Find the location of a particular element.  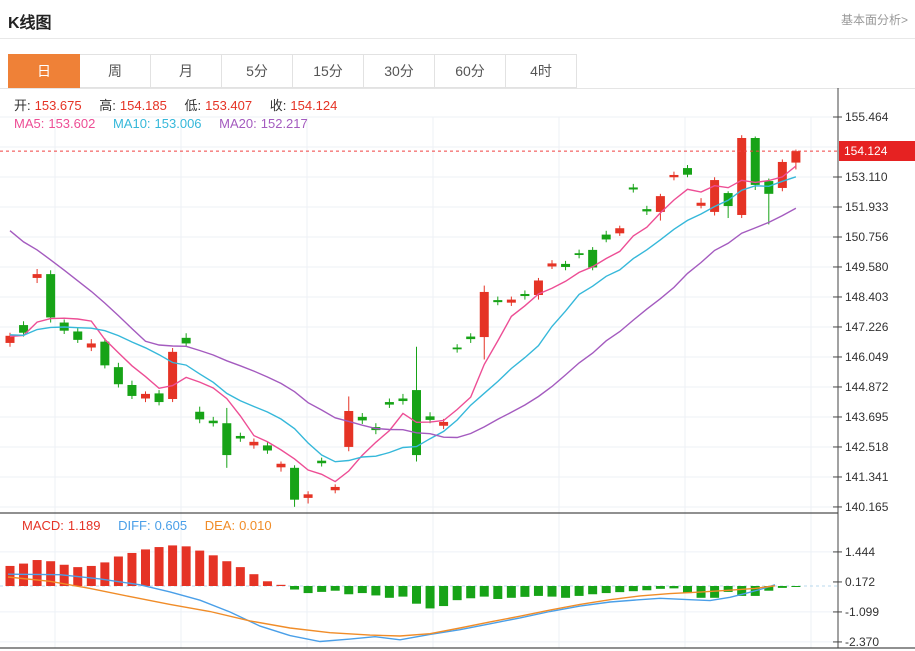

open-label: 开: is located at coordinates (22, 105).